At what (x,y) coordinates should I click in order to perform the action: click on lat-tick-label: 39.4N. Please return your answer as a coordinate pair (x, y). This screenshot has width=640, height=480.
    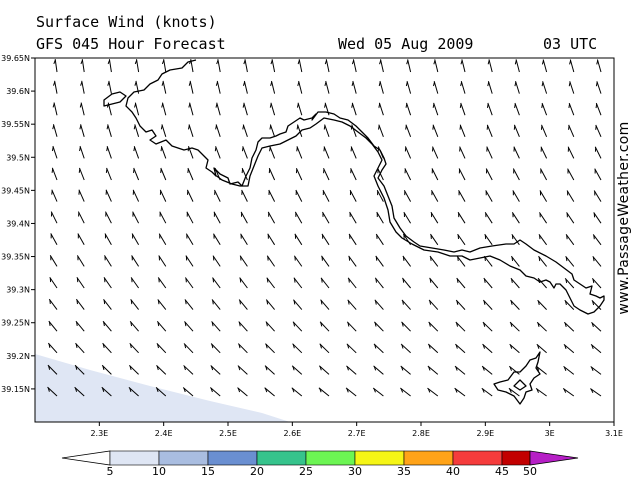
    Looking at the image, I should click on (18, 223).